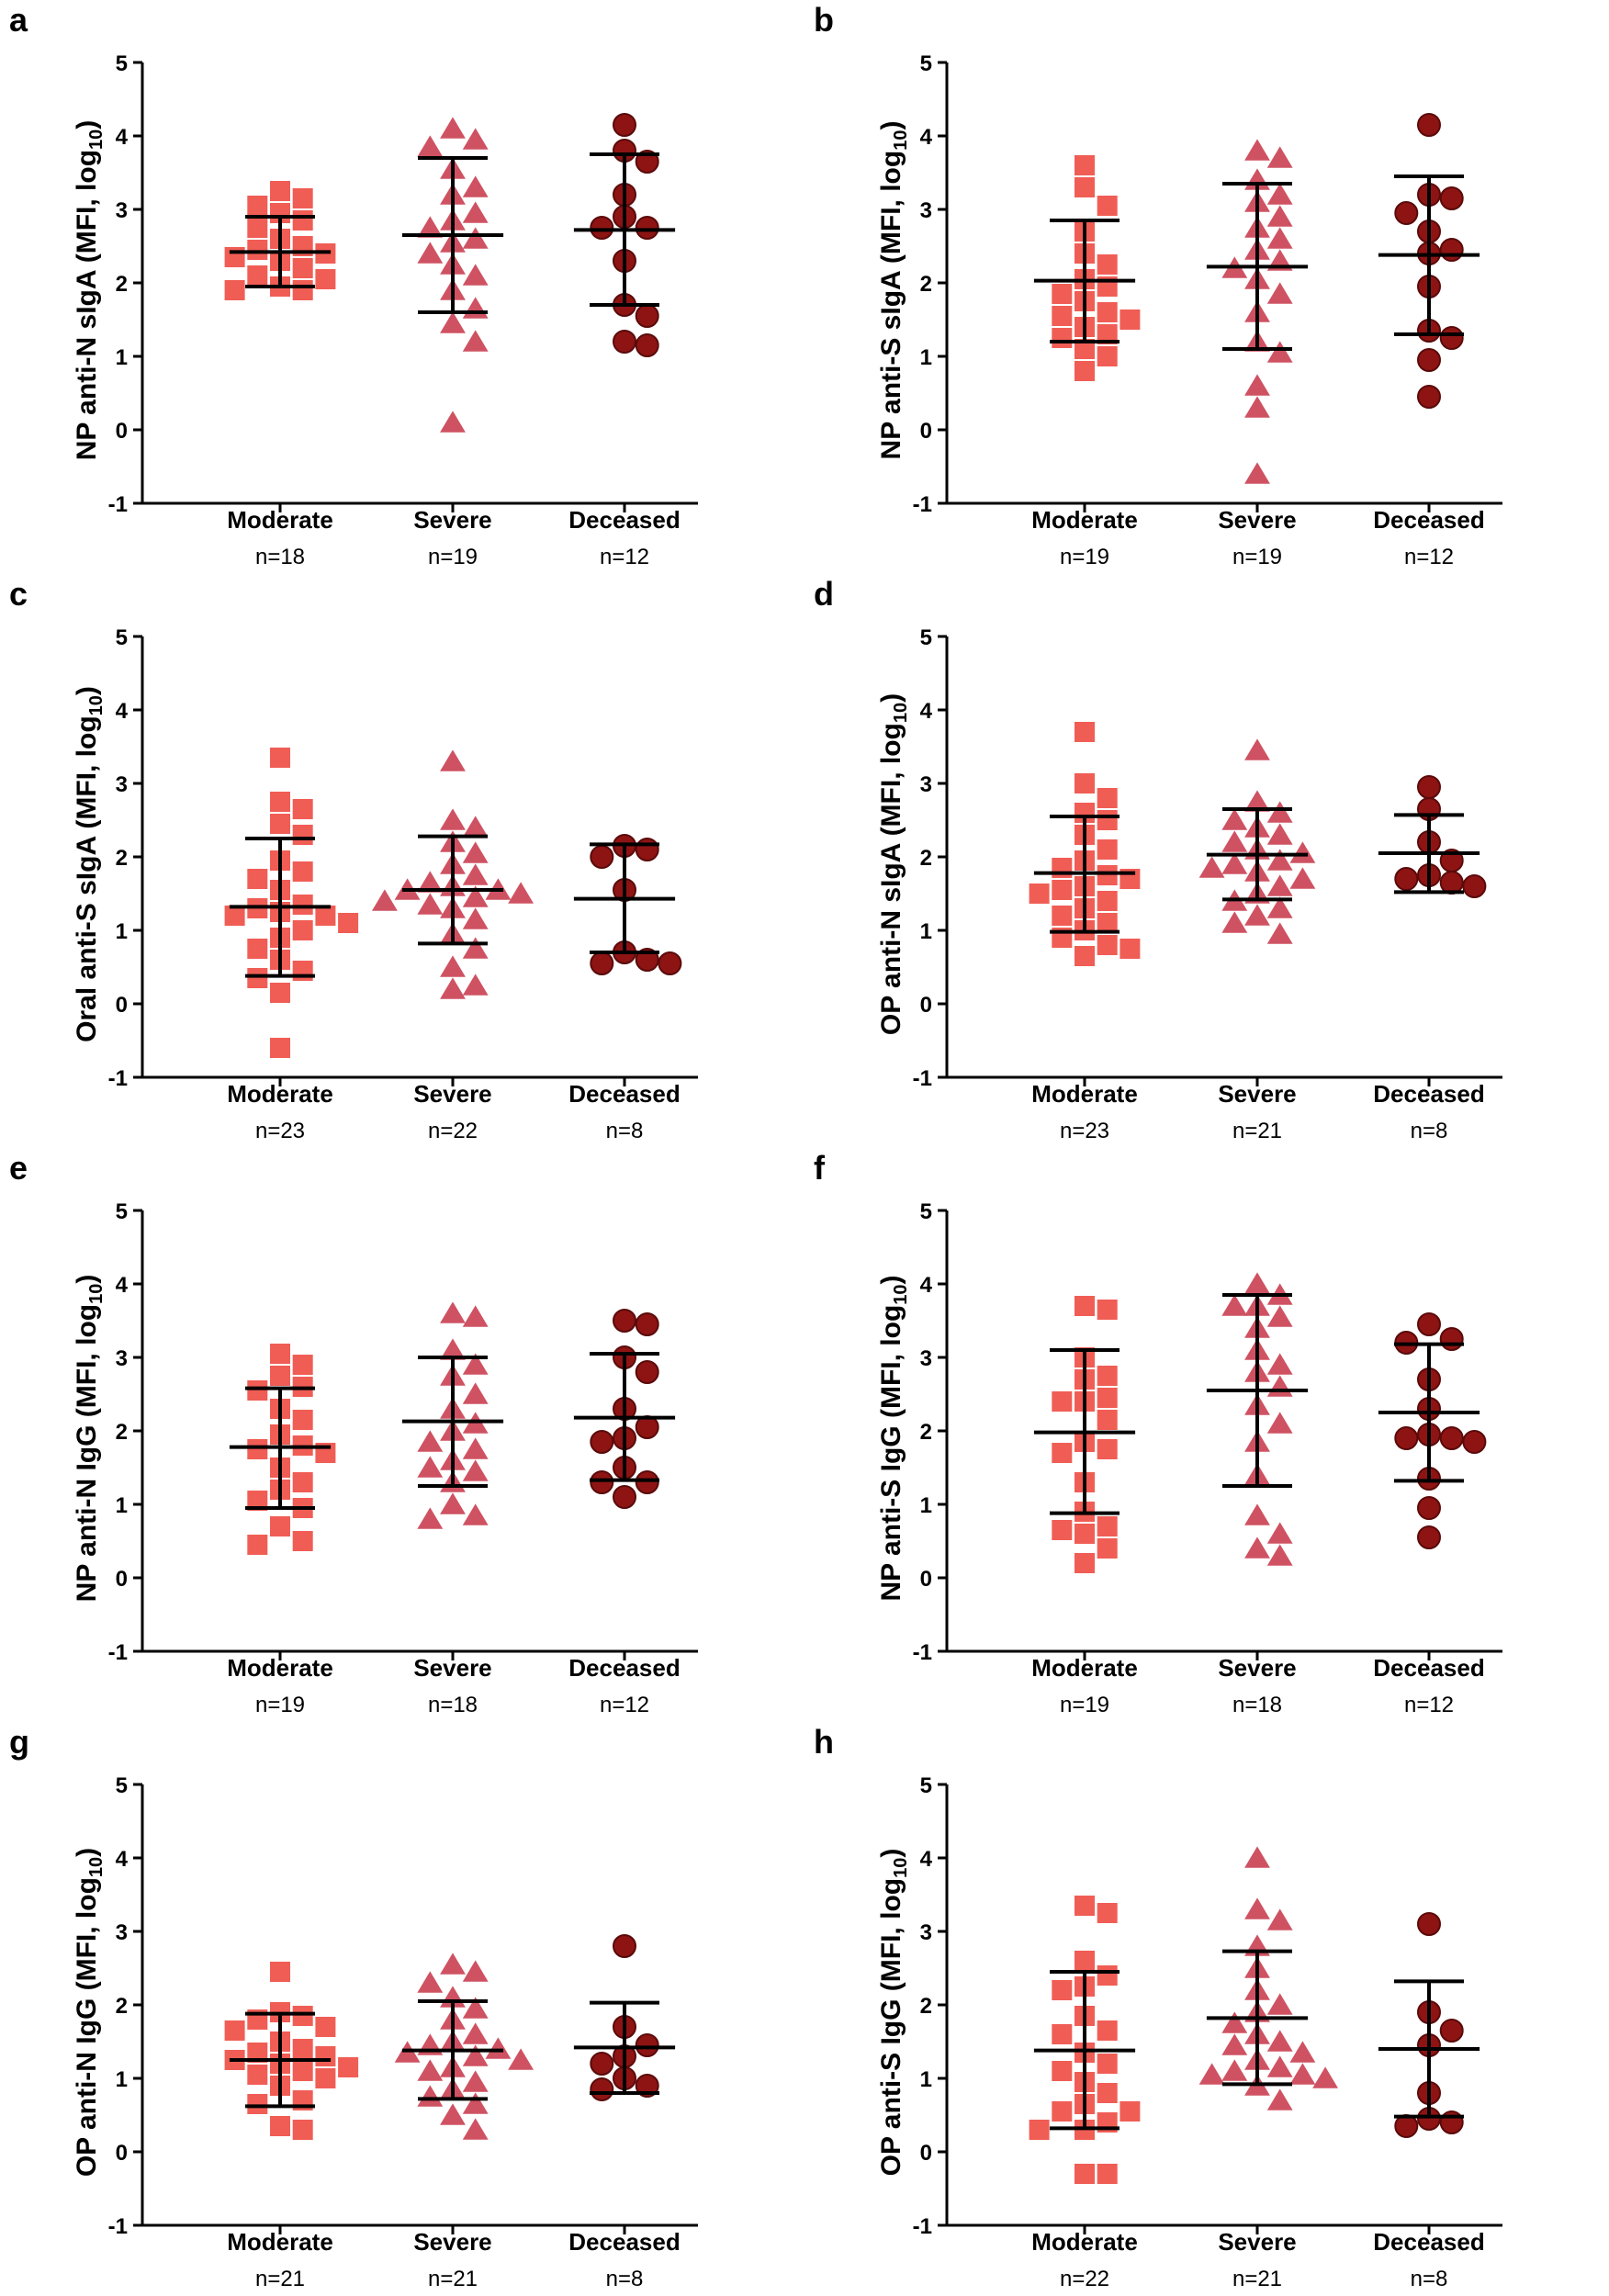 This screenshot has width=1609, height=2296. I want to click on y-tick-label: 0, so click(122, 1579).